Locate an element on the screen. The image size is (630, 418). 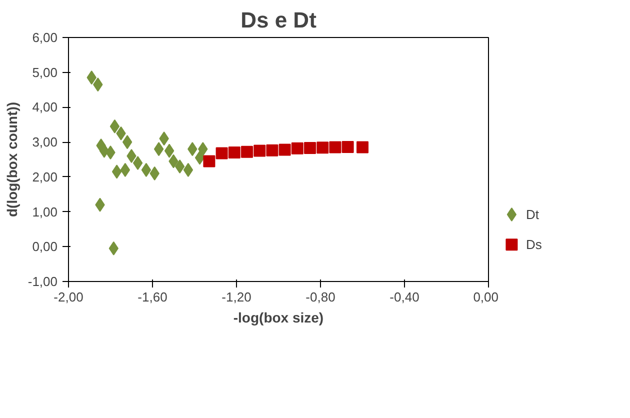
y-tick-label: 3,00 is located at coordinates (45, 142).